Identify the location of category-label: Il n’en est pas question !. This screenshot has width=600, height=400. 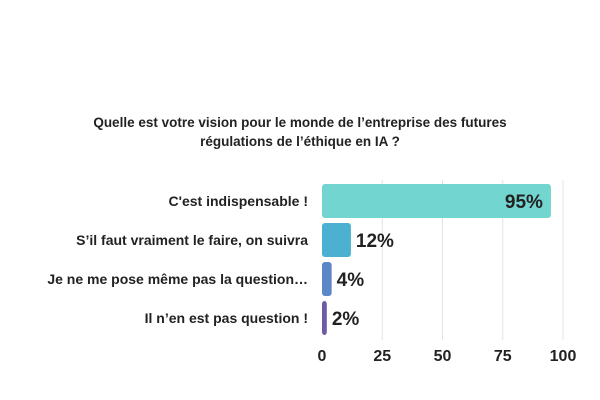
(226, 318).